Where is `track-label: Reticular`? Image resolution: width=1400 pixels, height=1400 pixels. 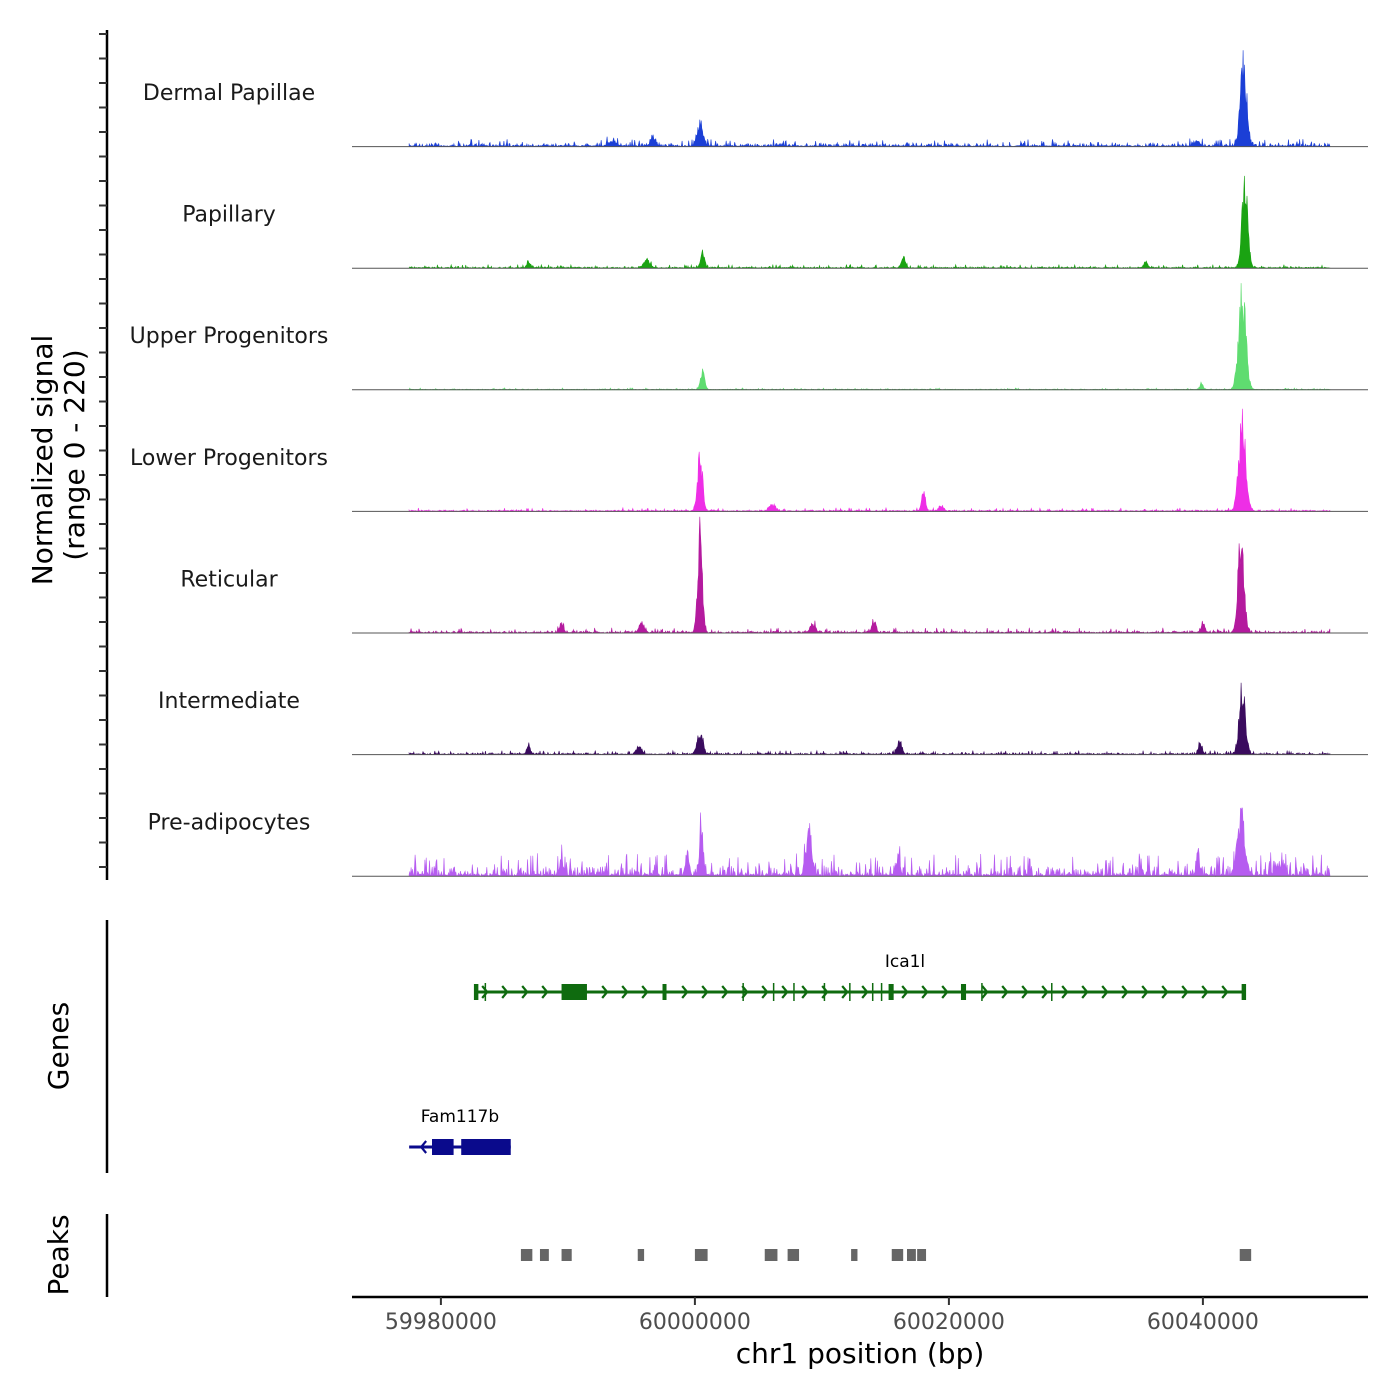
track-label: Reticular is located at coordinates (229, 579).